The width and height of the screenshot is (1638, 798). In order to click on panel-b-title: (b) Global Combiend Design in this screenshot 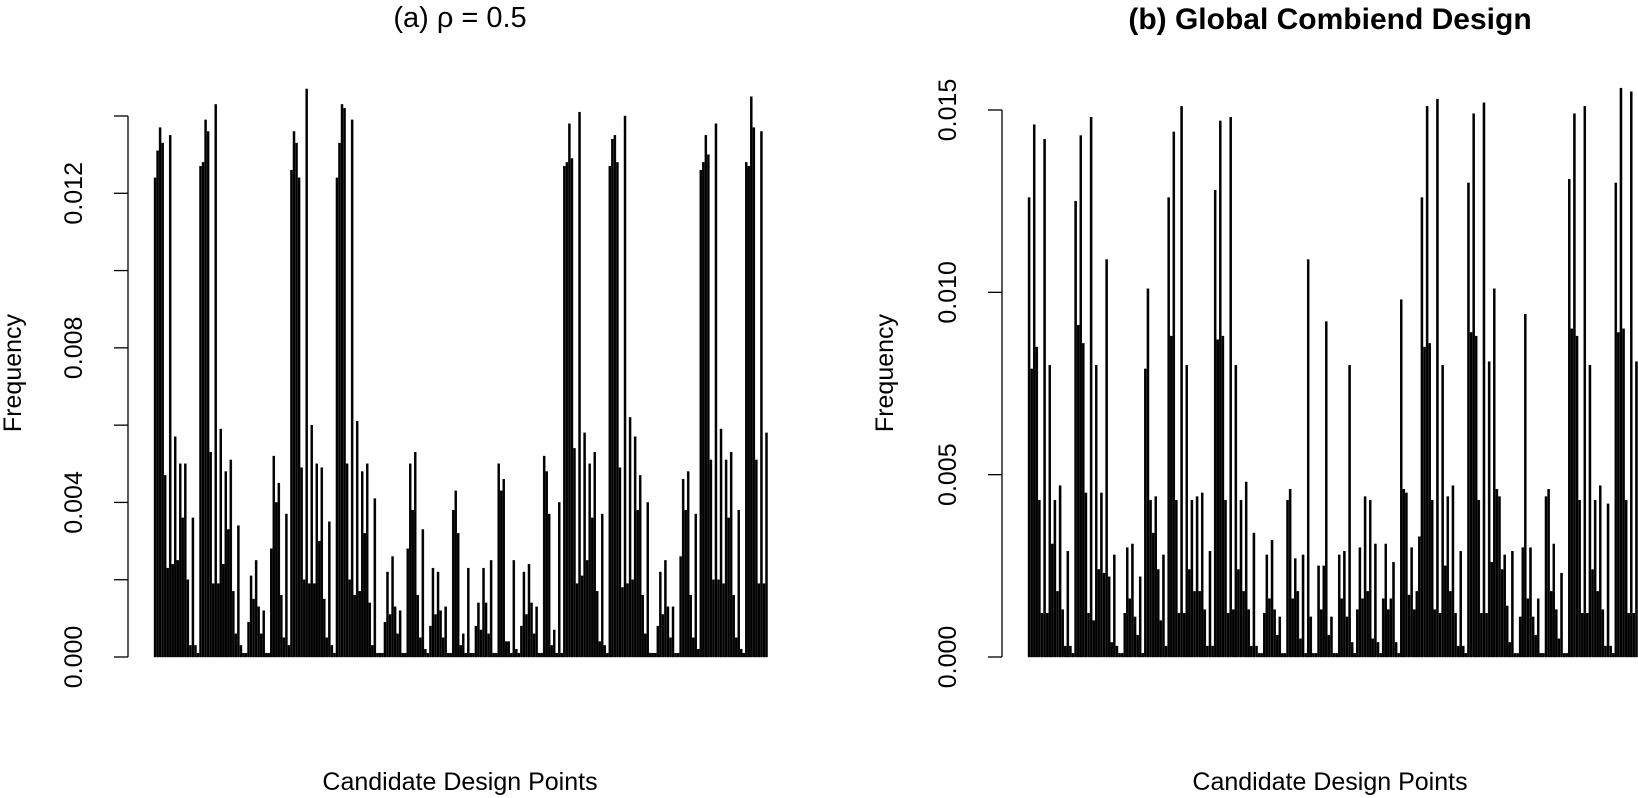, I will do `click(1329, 19)`.